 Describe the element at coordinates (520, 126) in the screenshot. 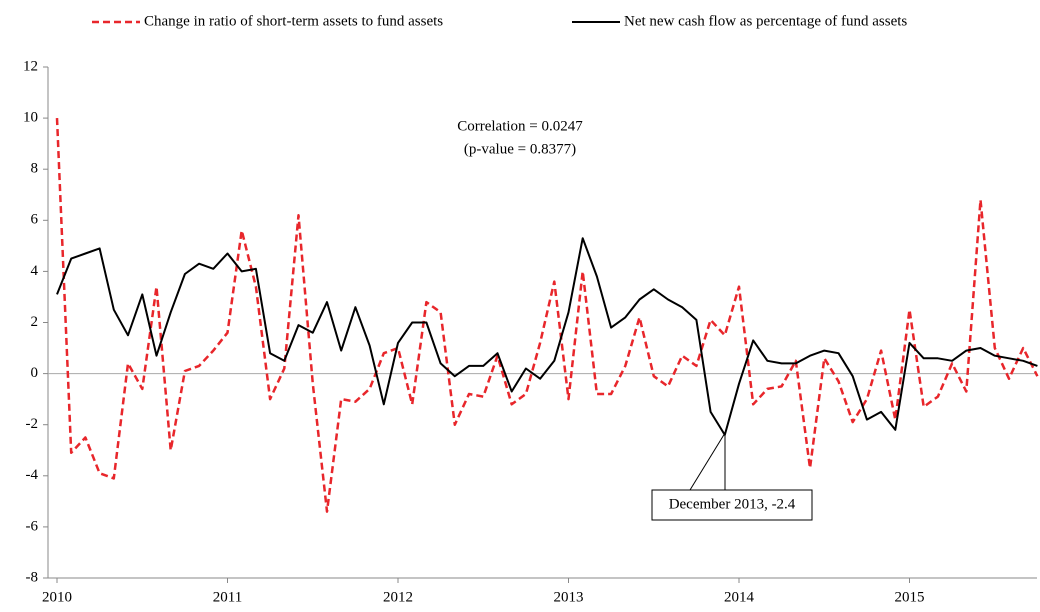

I see `annotation: Correlation = 0.0247` at that location.